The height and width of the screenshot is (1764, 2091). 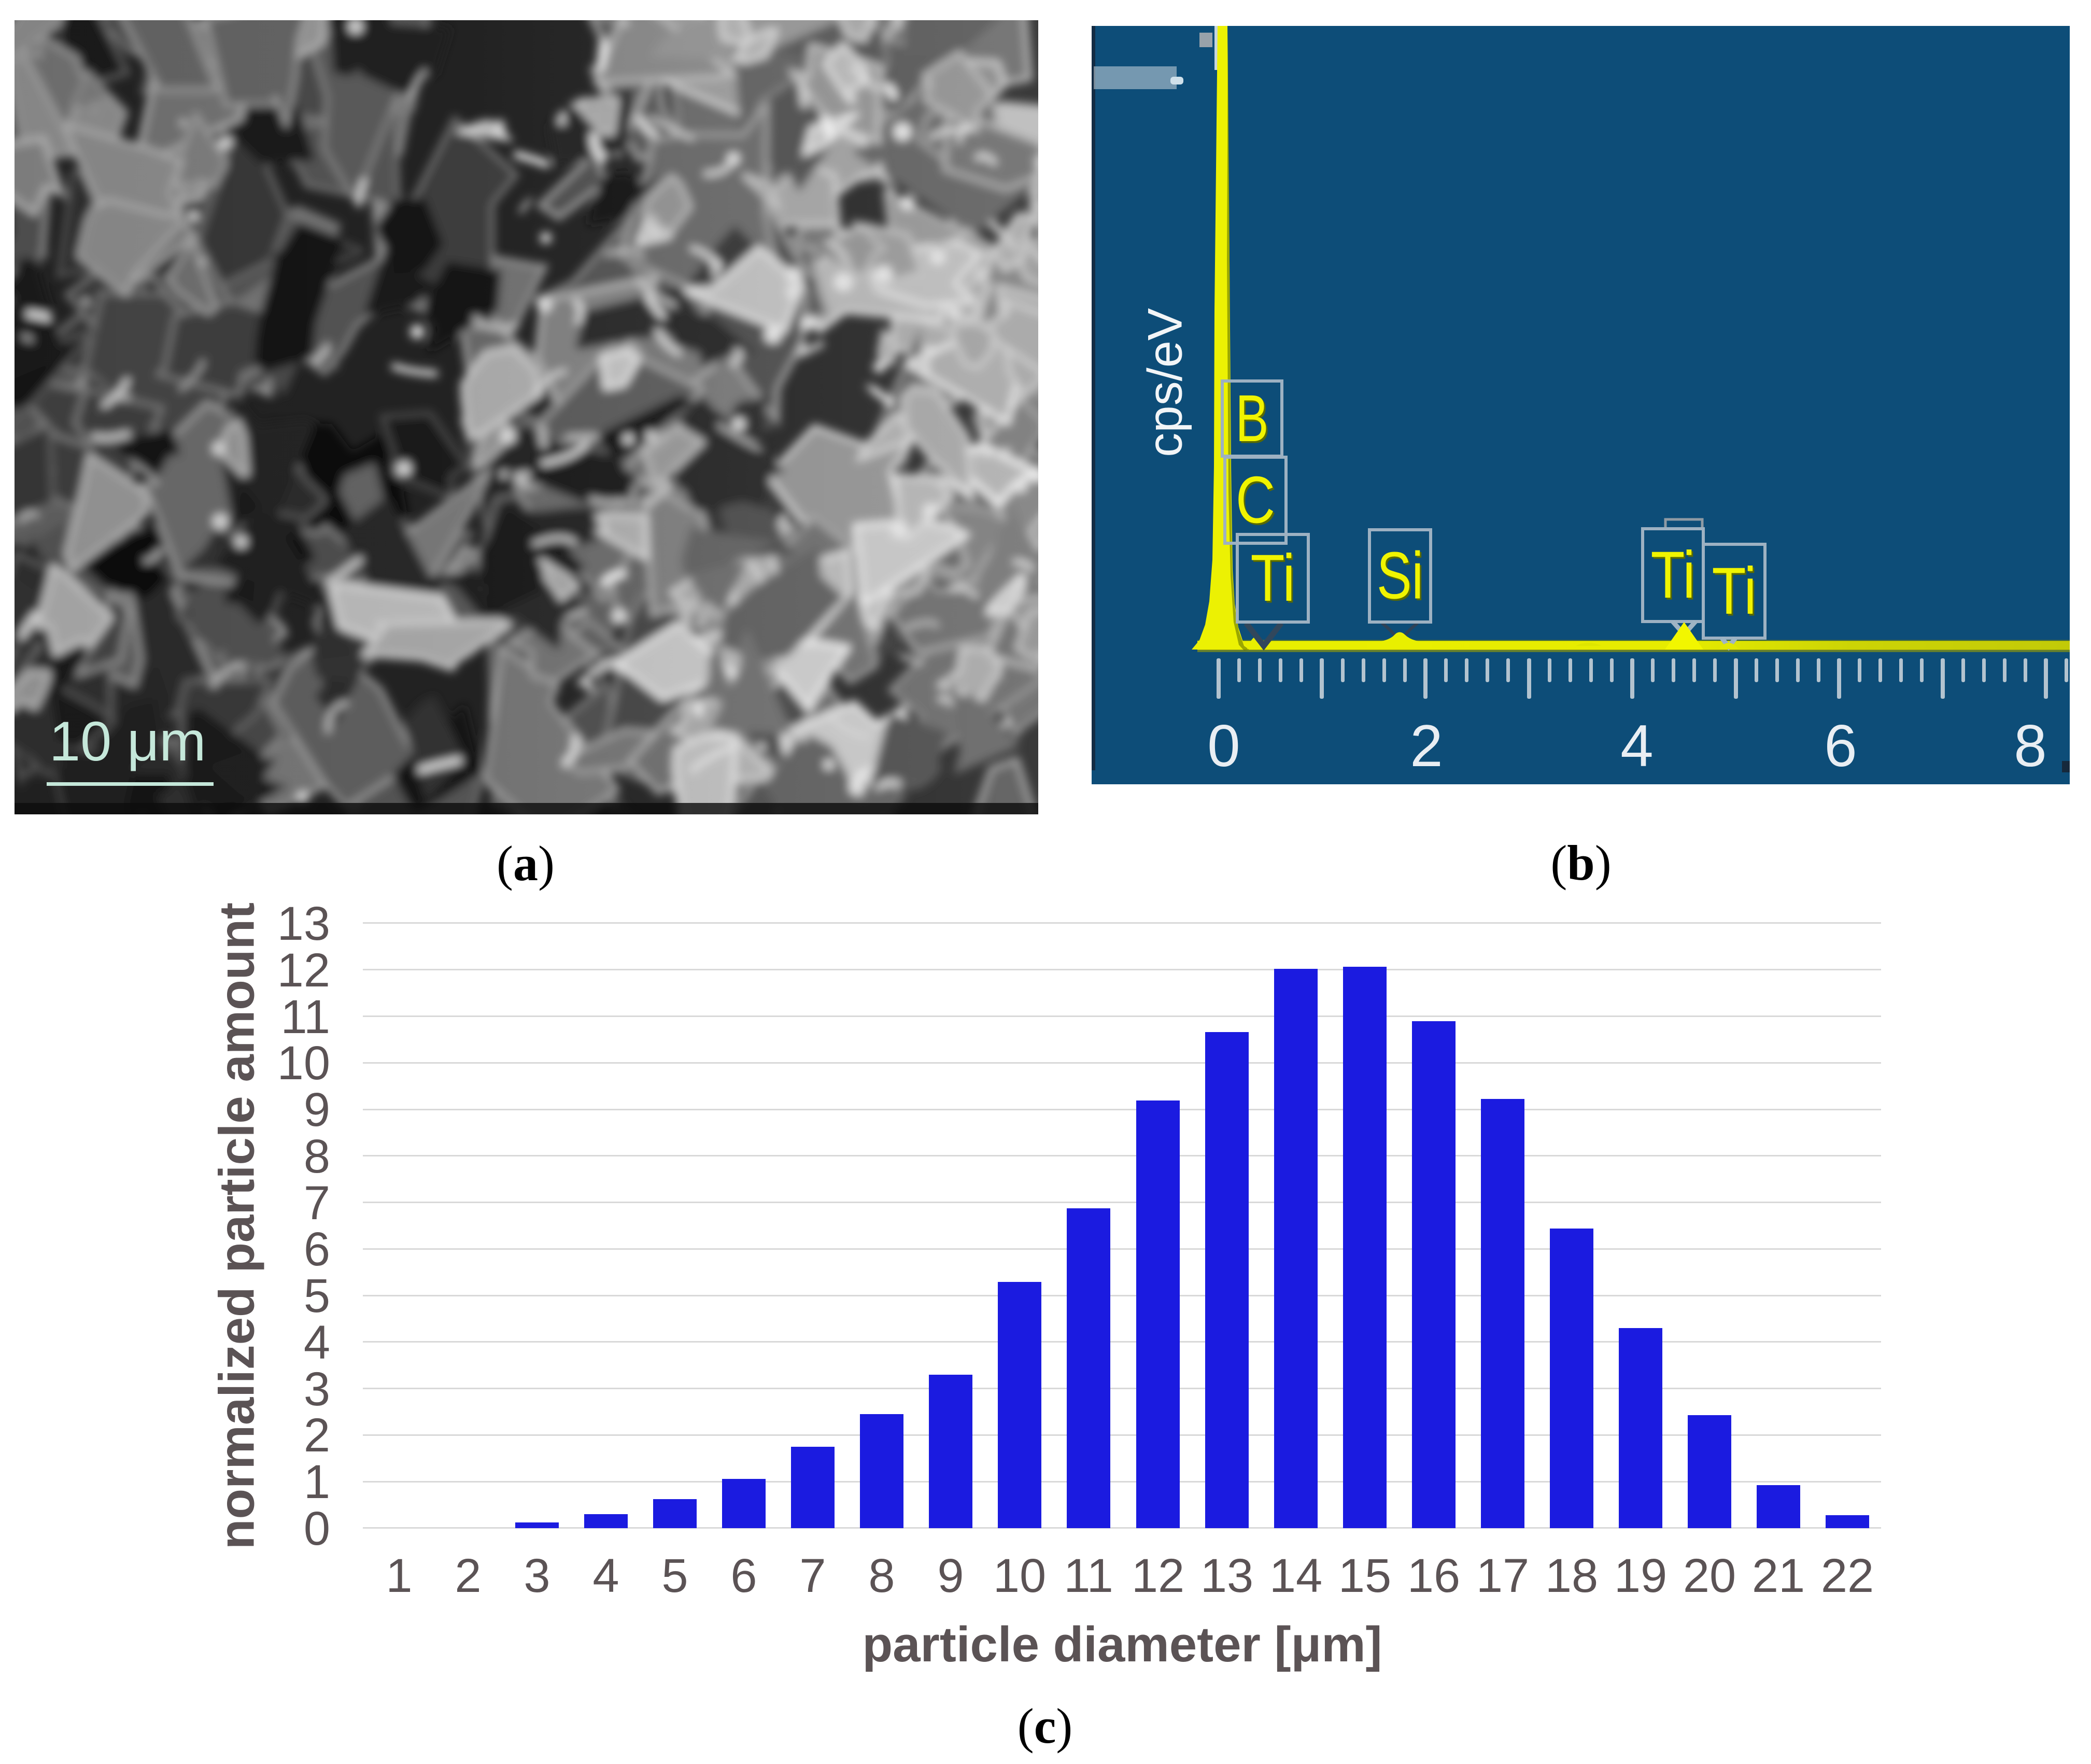 What do you see at coordinates (1709, 1575) in the screenshot?
I see `svg-text: 20` at bounding box center [1709, 1575].